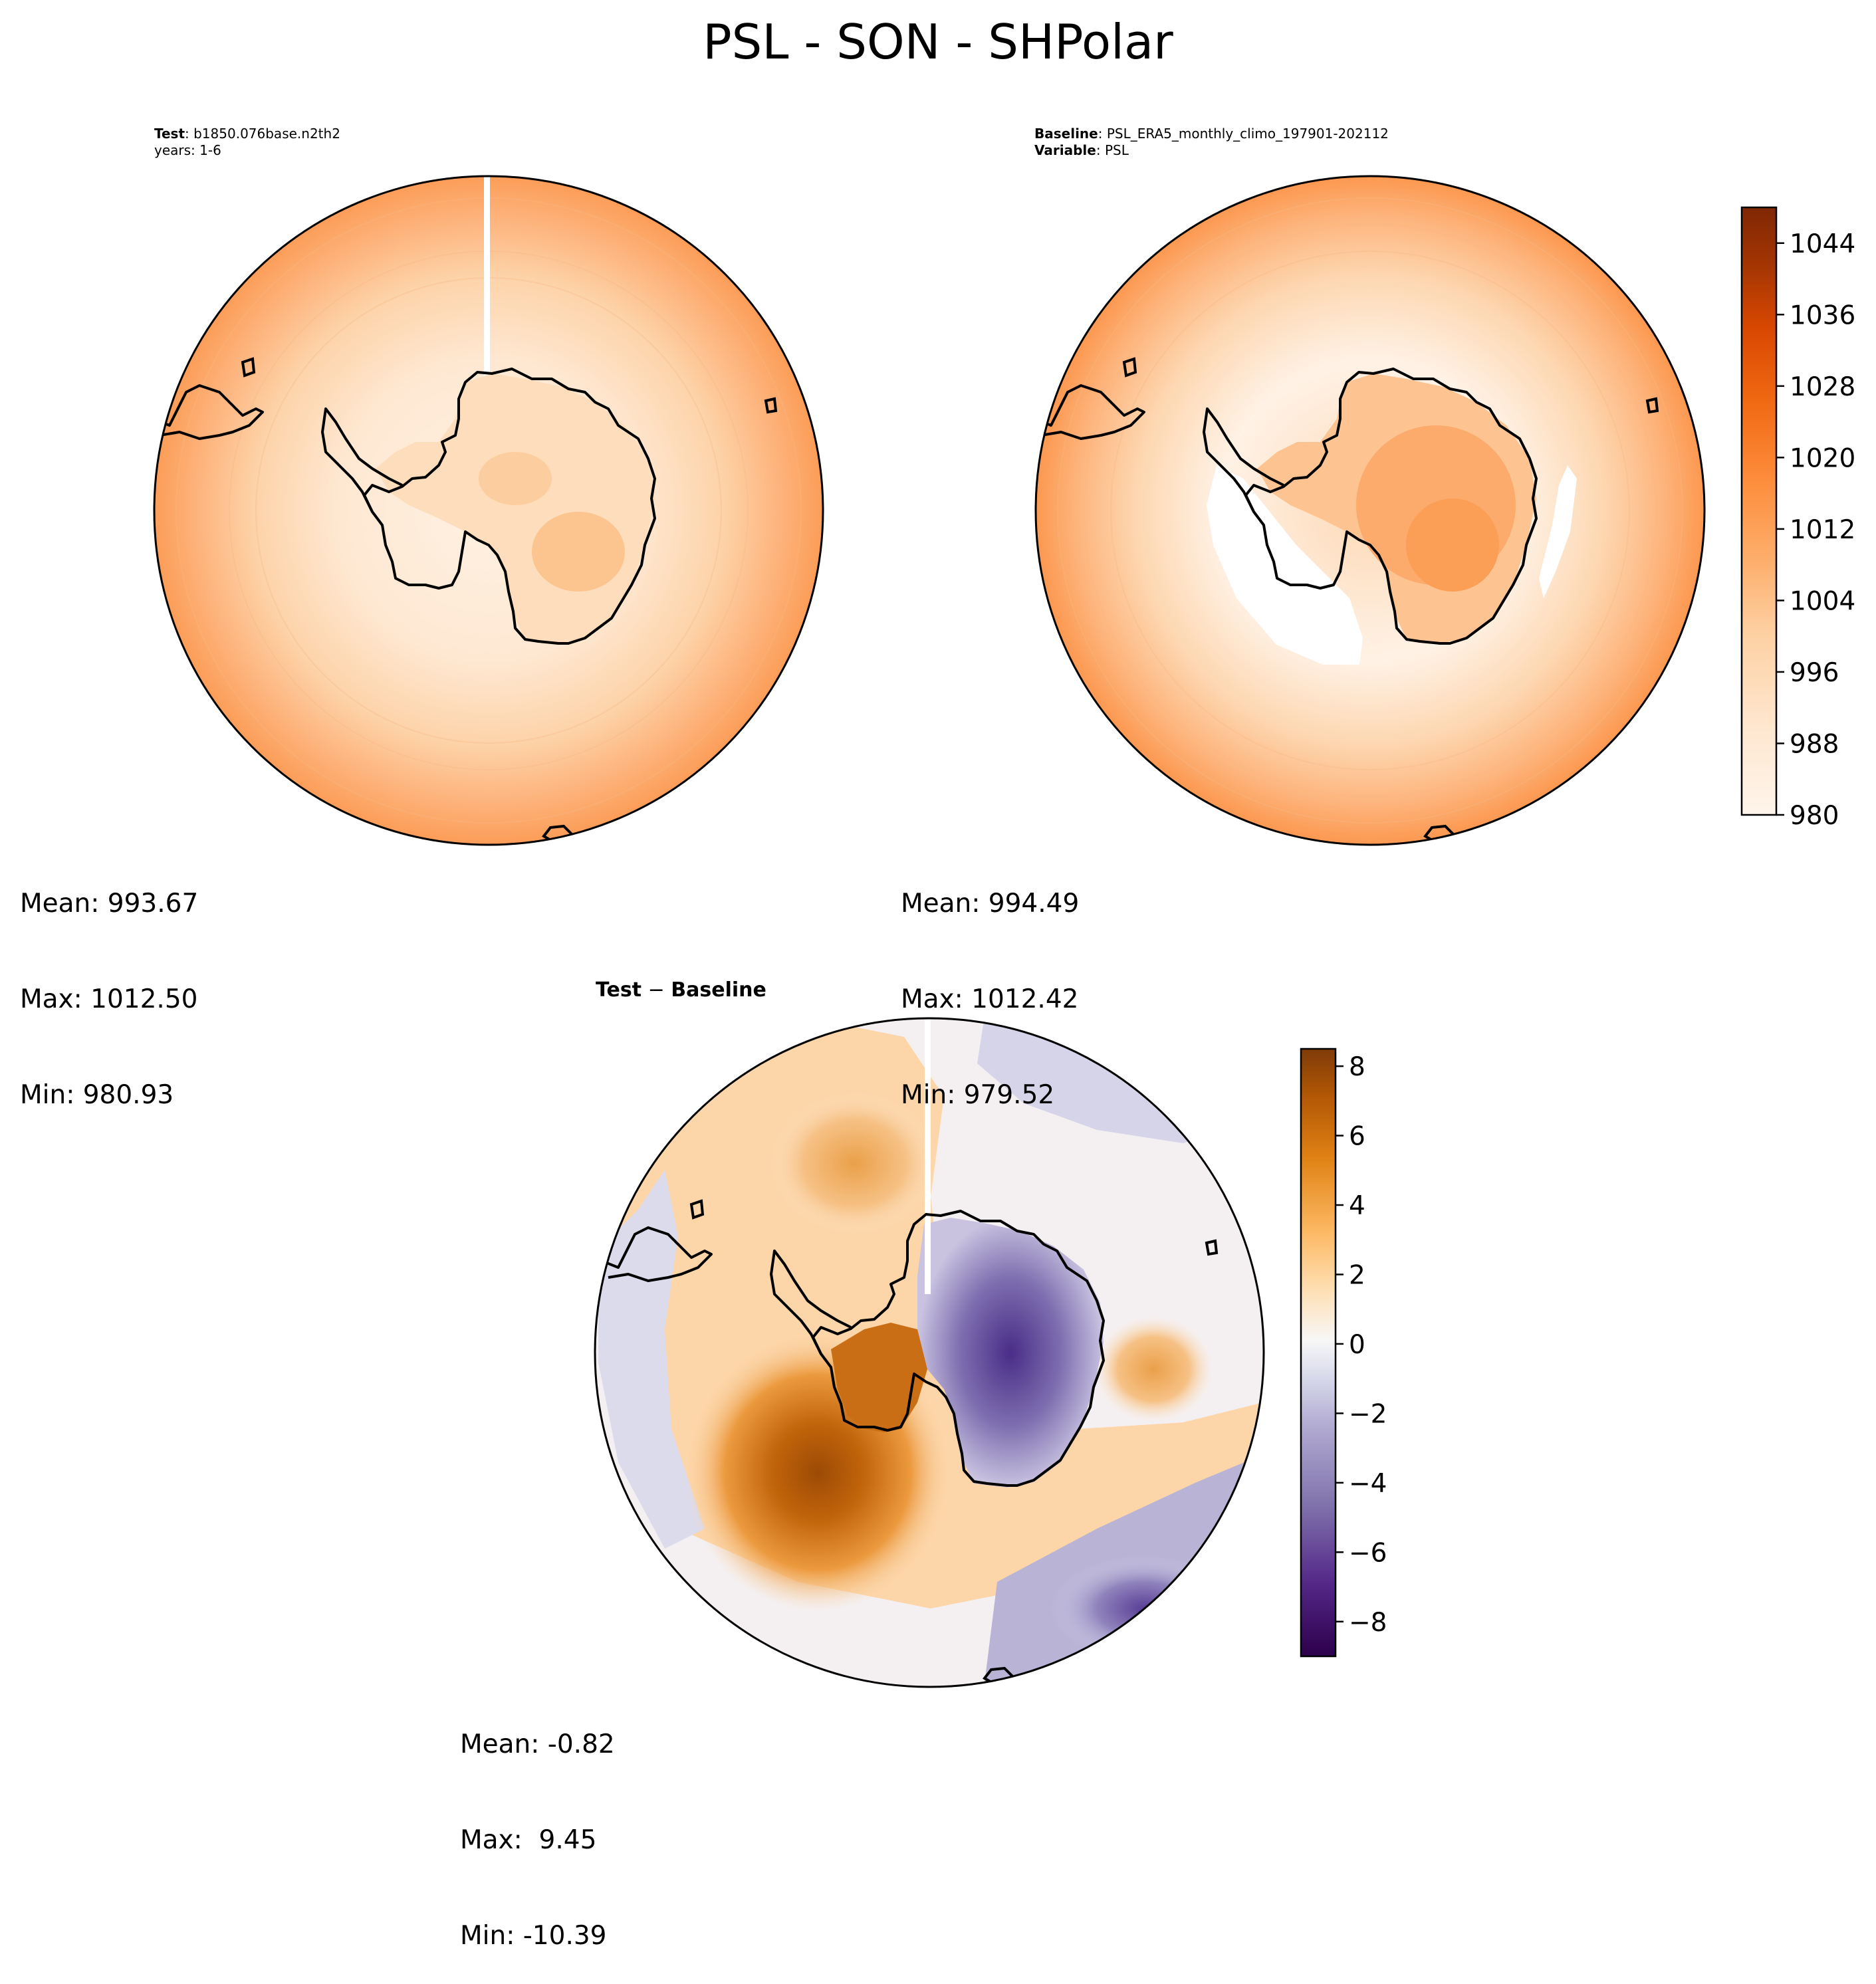 The width and height of the screenshot is (1876, 1984). I want to click on diff-peninsula-outline, so click(811, 1303).